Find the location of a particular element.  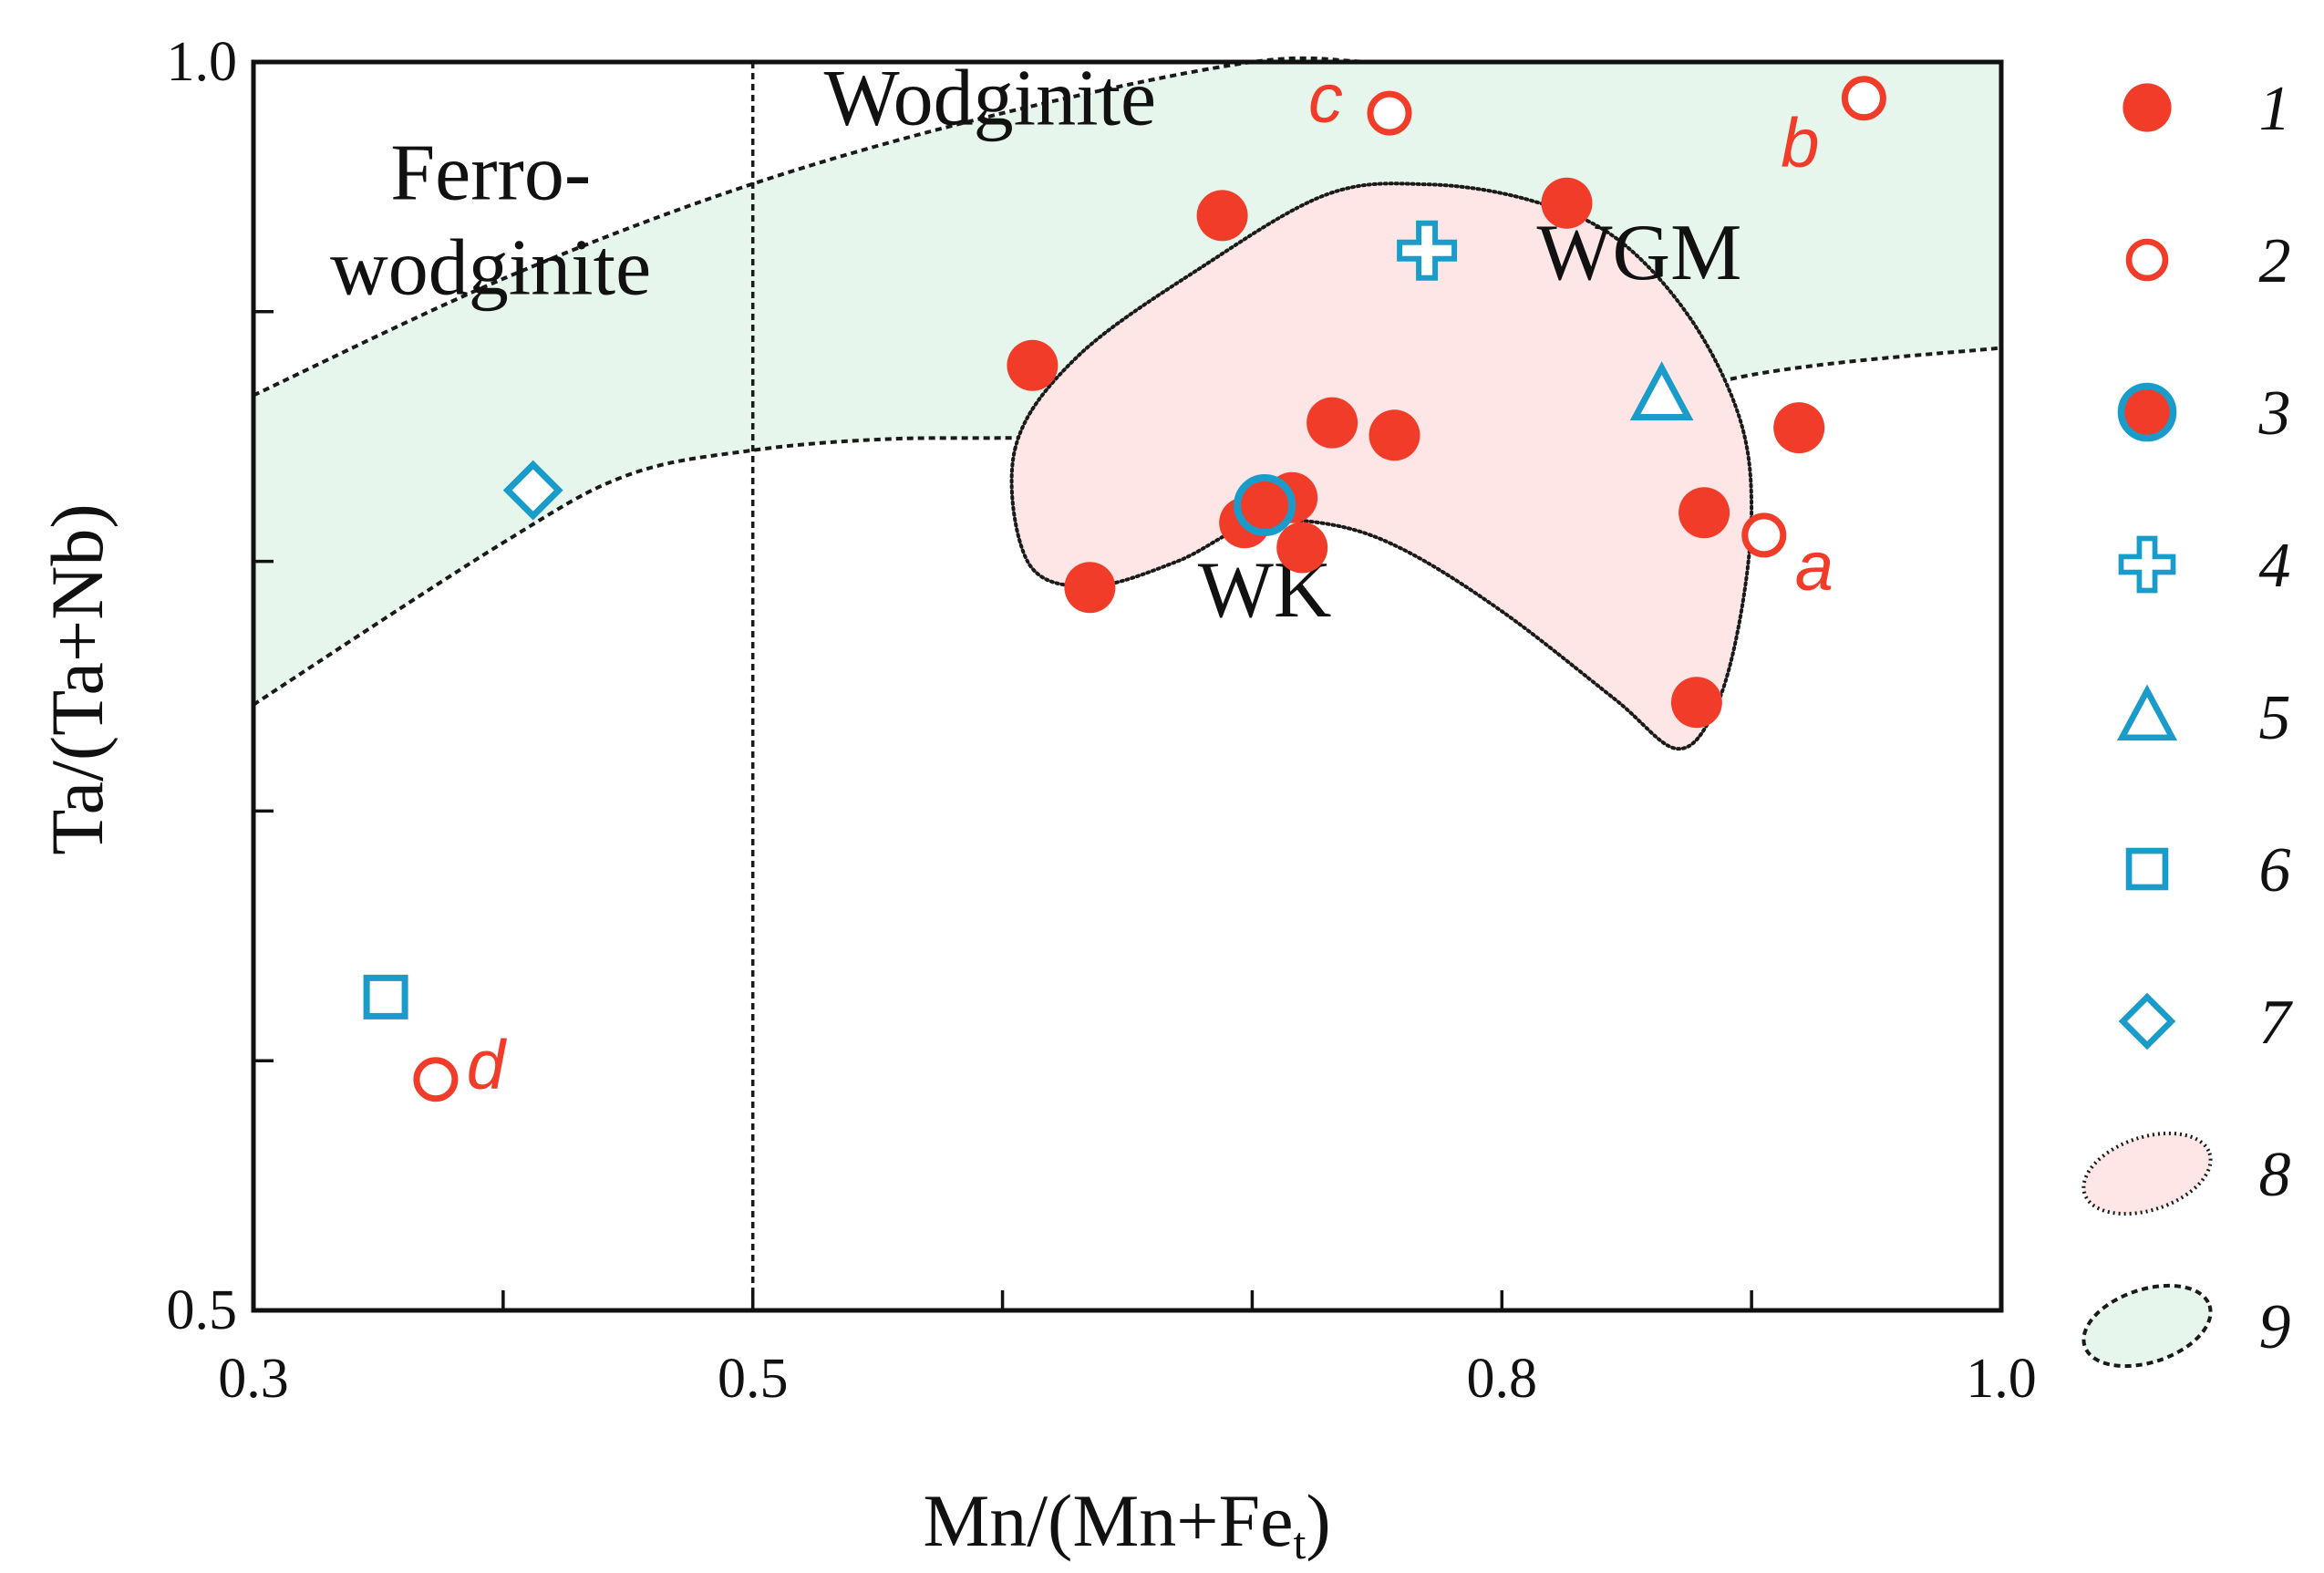

x-axis-label-subscript: t is located at coordinates (1299, 1542).